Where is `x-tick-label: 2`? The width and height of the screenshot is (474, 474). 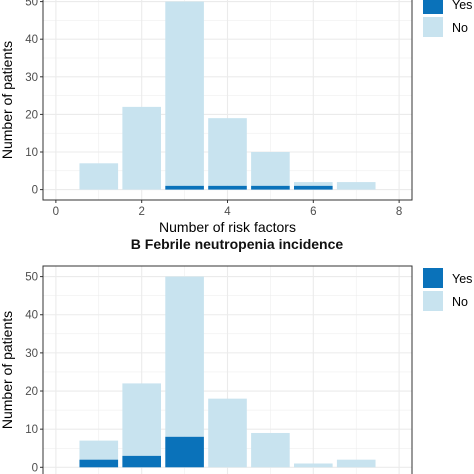
x-tick-label: 2 is located at coordinates (141, 212).